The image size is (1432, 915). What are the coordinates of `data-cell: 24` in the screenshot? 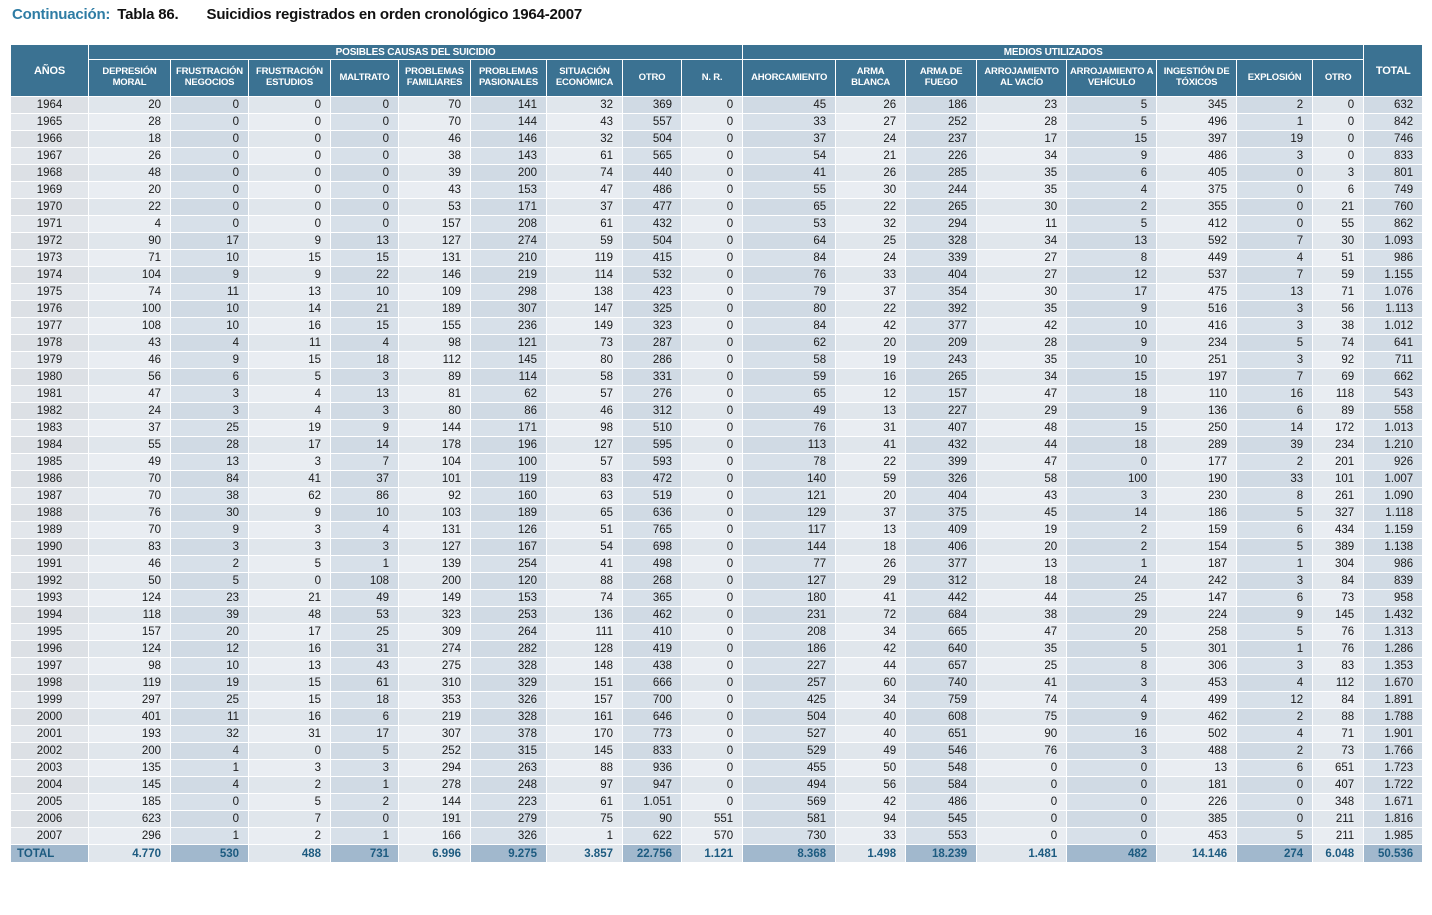 It's located at (871, 258).